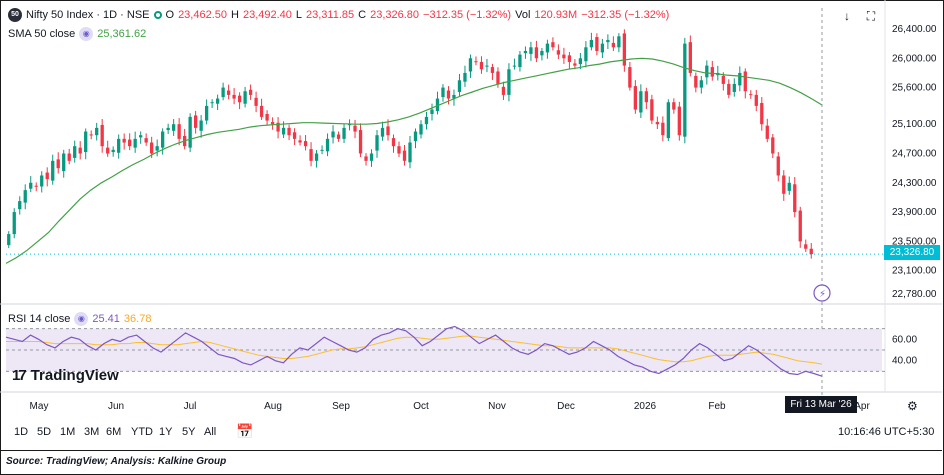 The height and width of the screenshot is (475, 944). Describe the element at coordinates (122, 34) in the screenshot. I see `sma-value: 25,361.62` at that location.